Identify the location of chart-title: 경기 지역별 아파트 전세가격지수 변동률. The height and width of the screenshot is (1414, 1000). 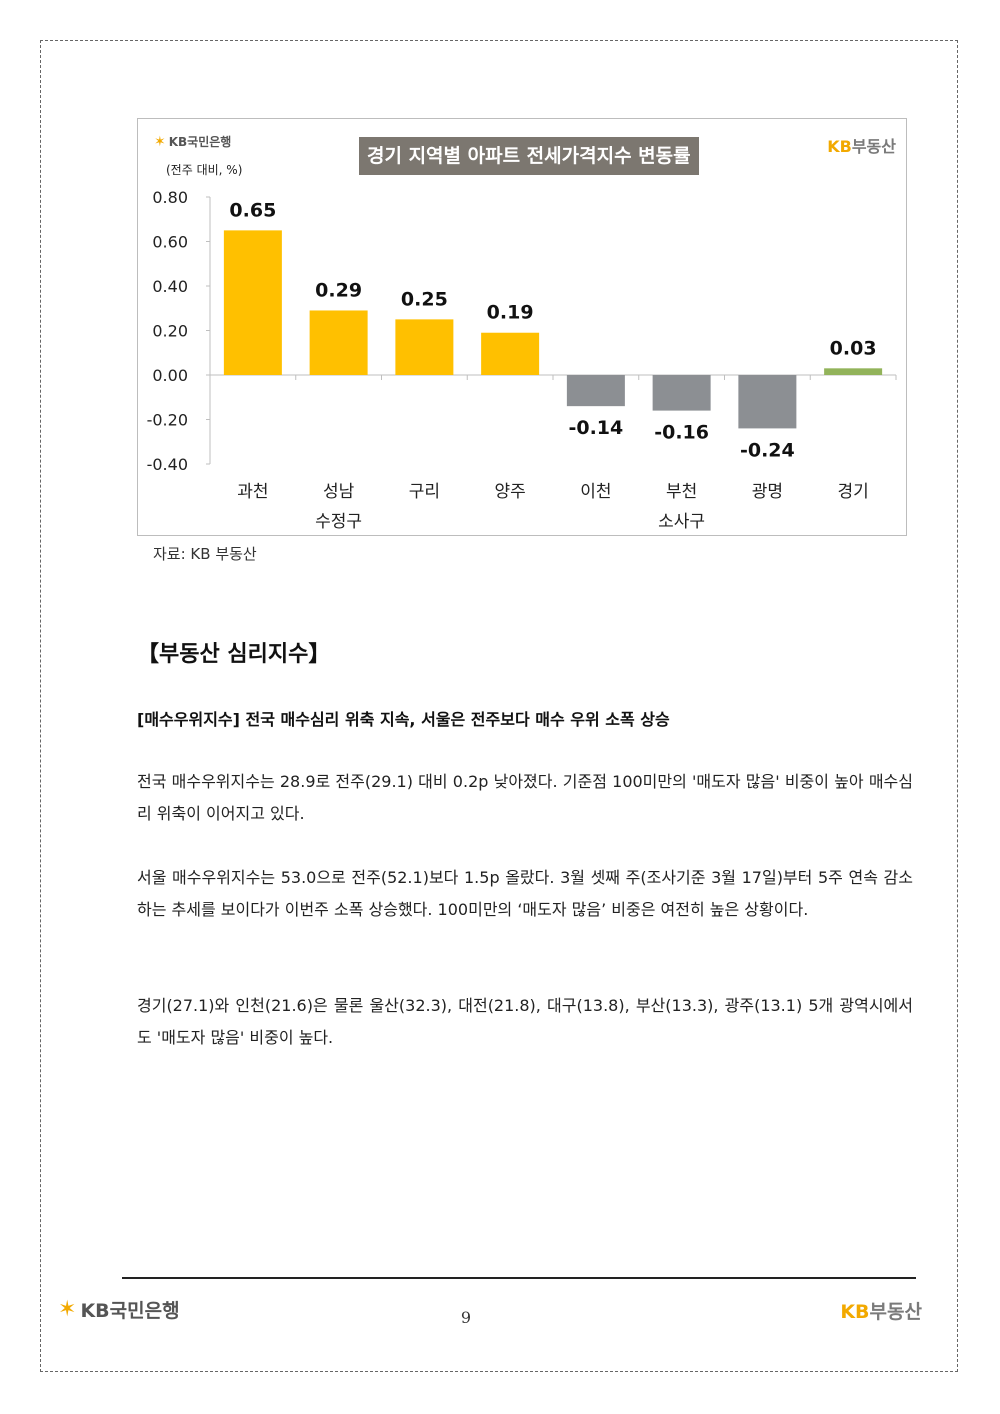
(529, 156).